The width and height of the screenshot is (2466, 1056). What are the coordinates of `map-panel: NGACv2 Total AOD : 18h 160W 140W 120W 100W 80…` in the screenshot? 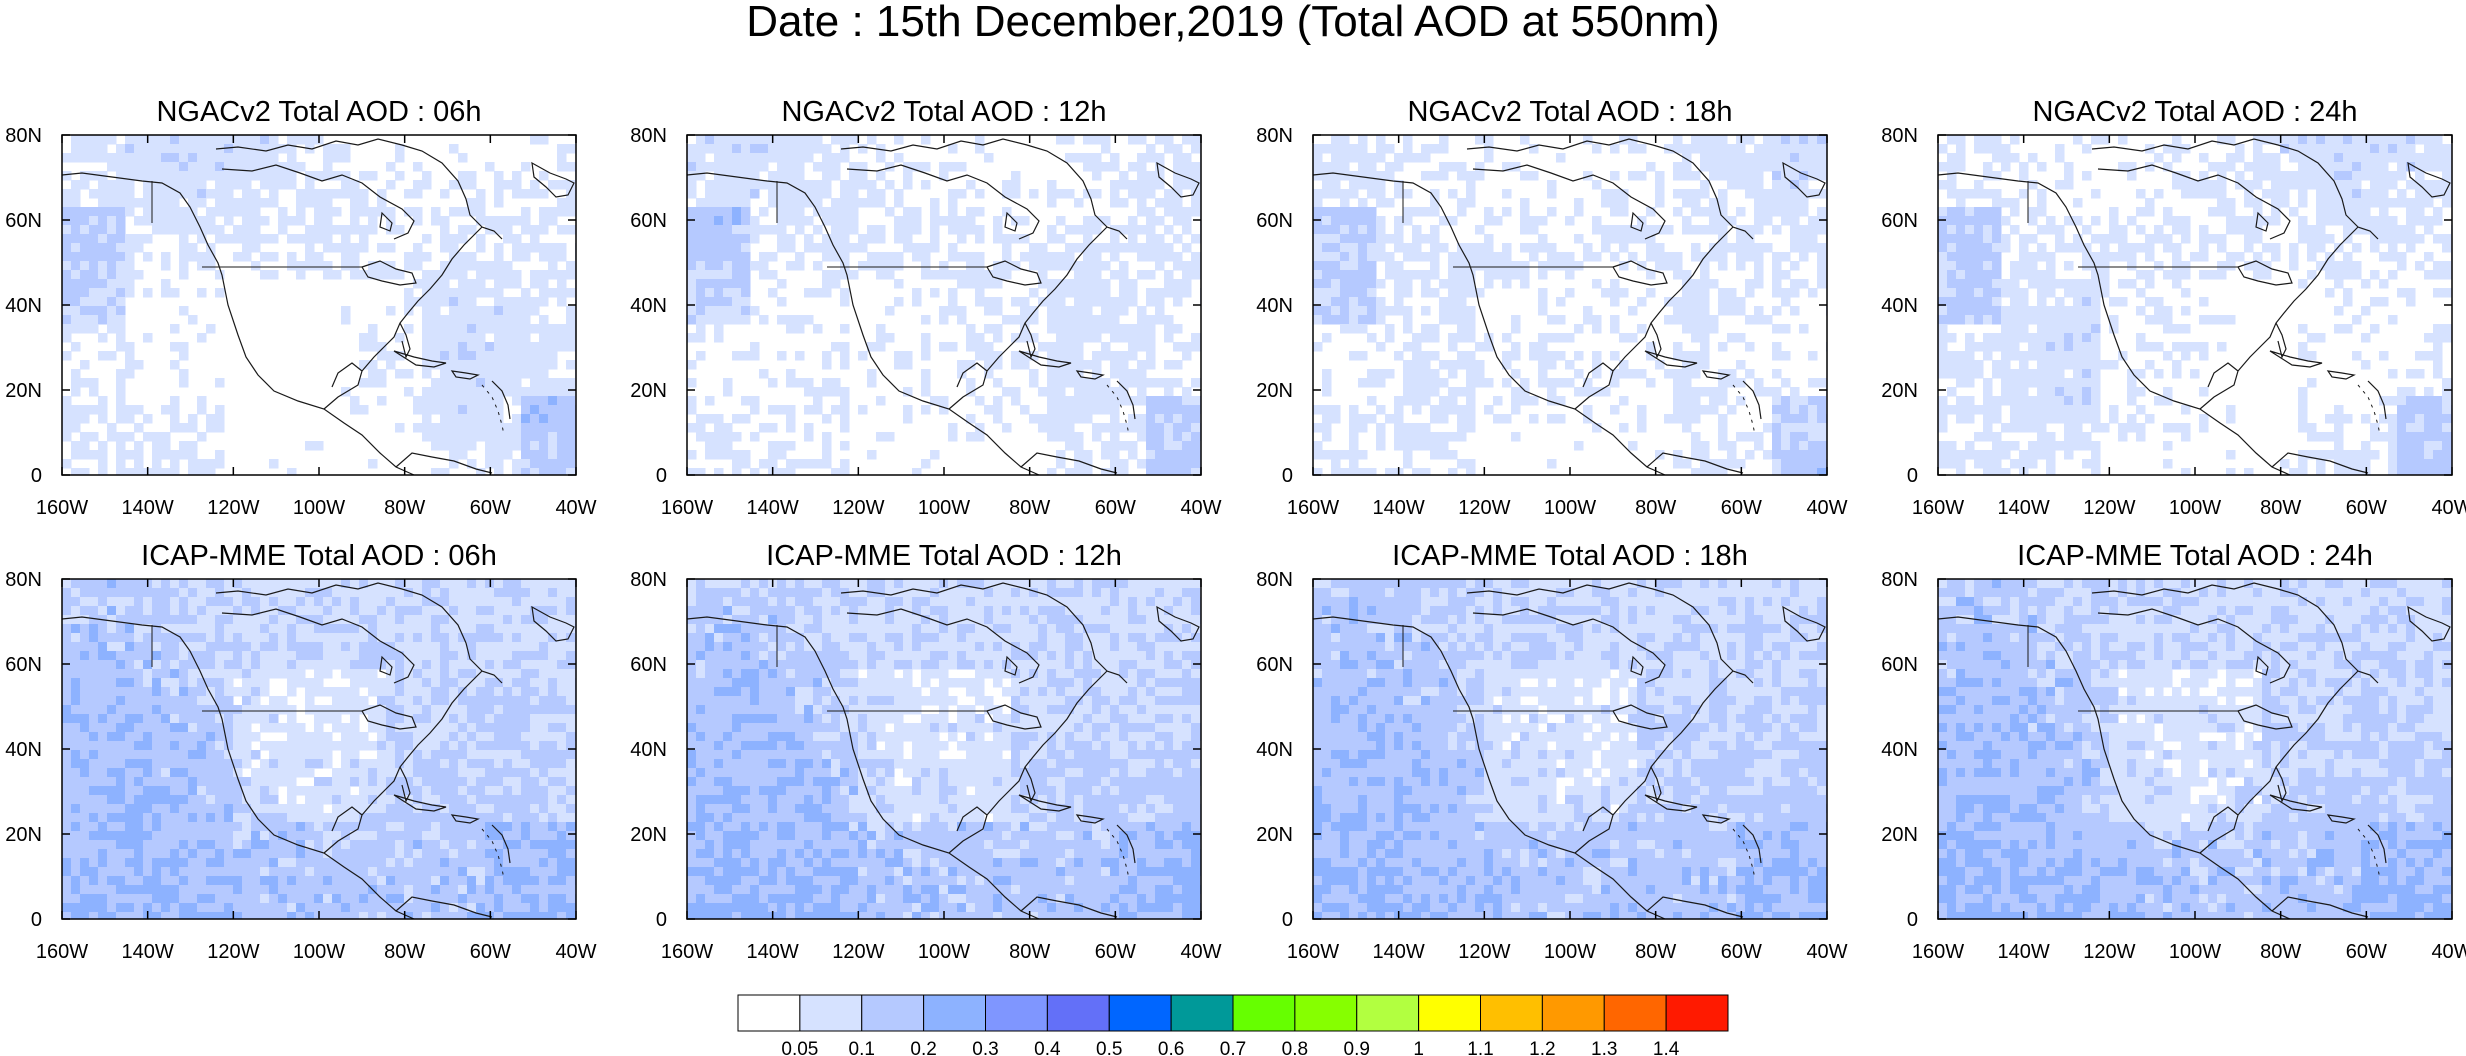 It's located at (1551, 307).